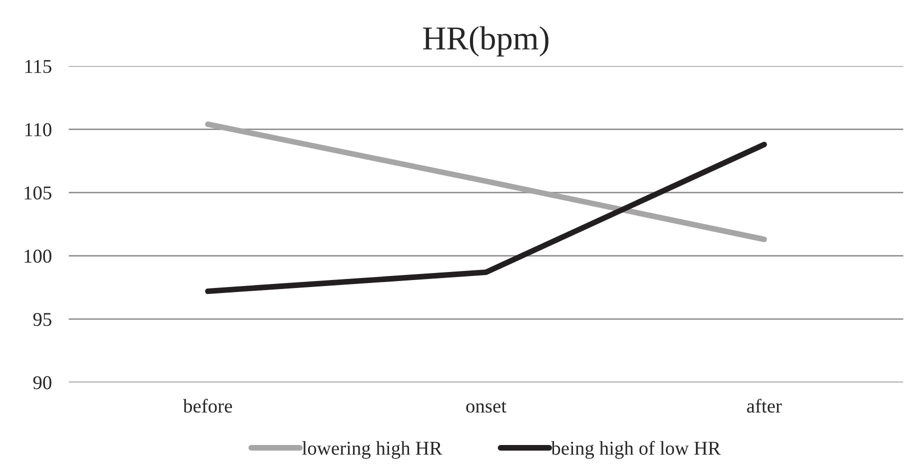 The width and height of the screenshot is (917, 472). What do you see at coordinates (38, 256) in the screenshot?
I see `y-tick-label: 100` at bounding box center [38, 256].